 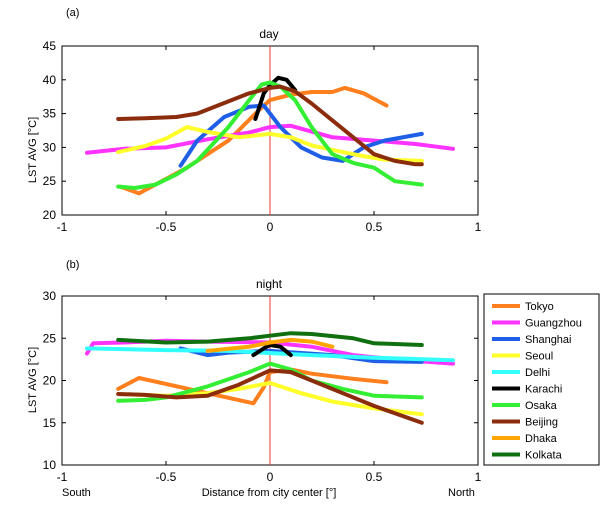 What do you see at coordinates (553, 324) in the screenshot?
I see `legend-item-guangzhou: Guangzhou` at bounding box center [553, 324].